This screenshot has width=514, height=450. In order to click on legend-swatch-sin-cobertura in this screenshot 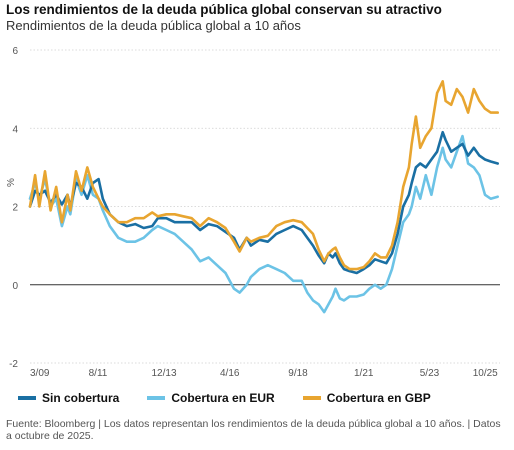, I will do `click(27, 398)`.